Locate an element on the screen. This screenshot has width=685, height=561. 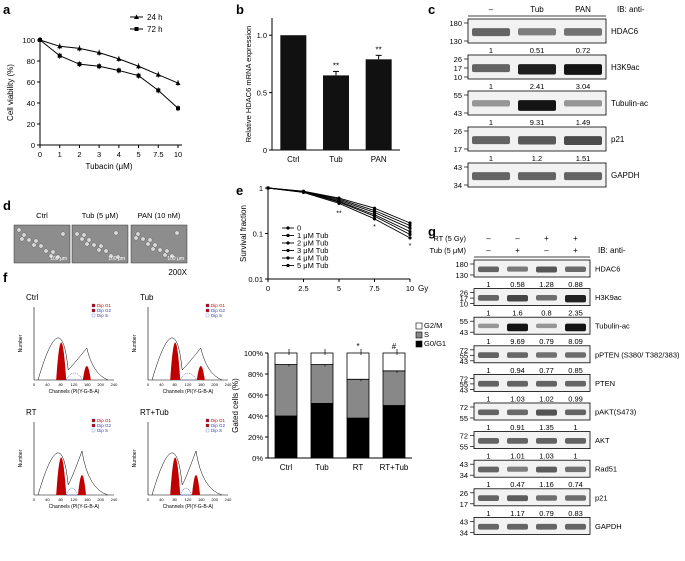
x-axis-label: Tubacin (μM) is located at coordinates (109, 166).